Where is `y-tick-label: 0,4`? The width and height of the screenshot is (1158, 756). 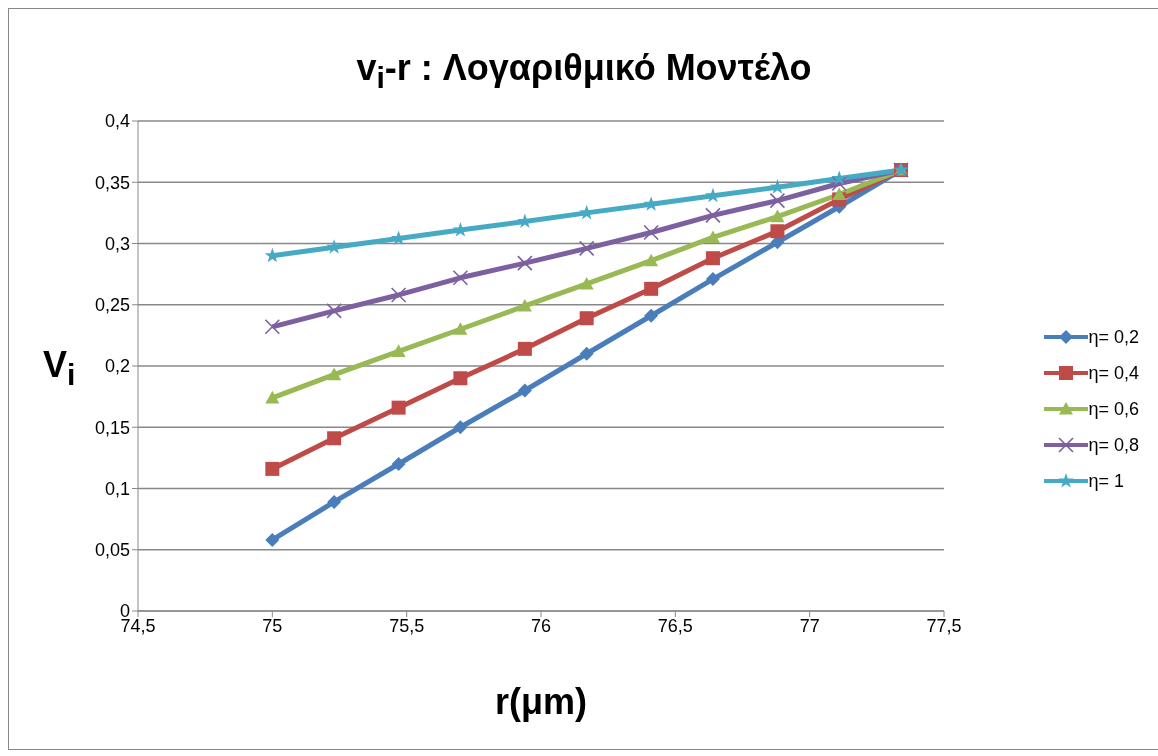
y-tick-label: 0,4 is located at coordinates (117, 121).